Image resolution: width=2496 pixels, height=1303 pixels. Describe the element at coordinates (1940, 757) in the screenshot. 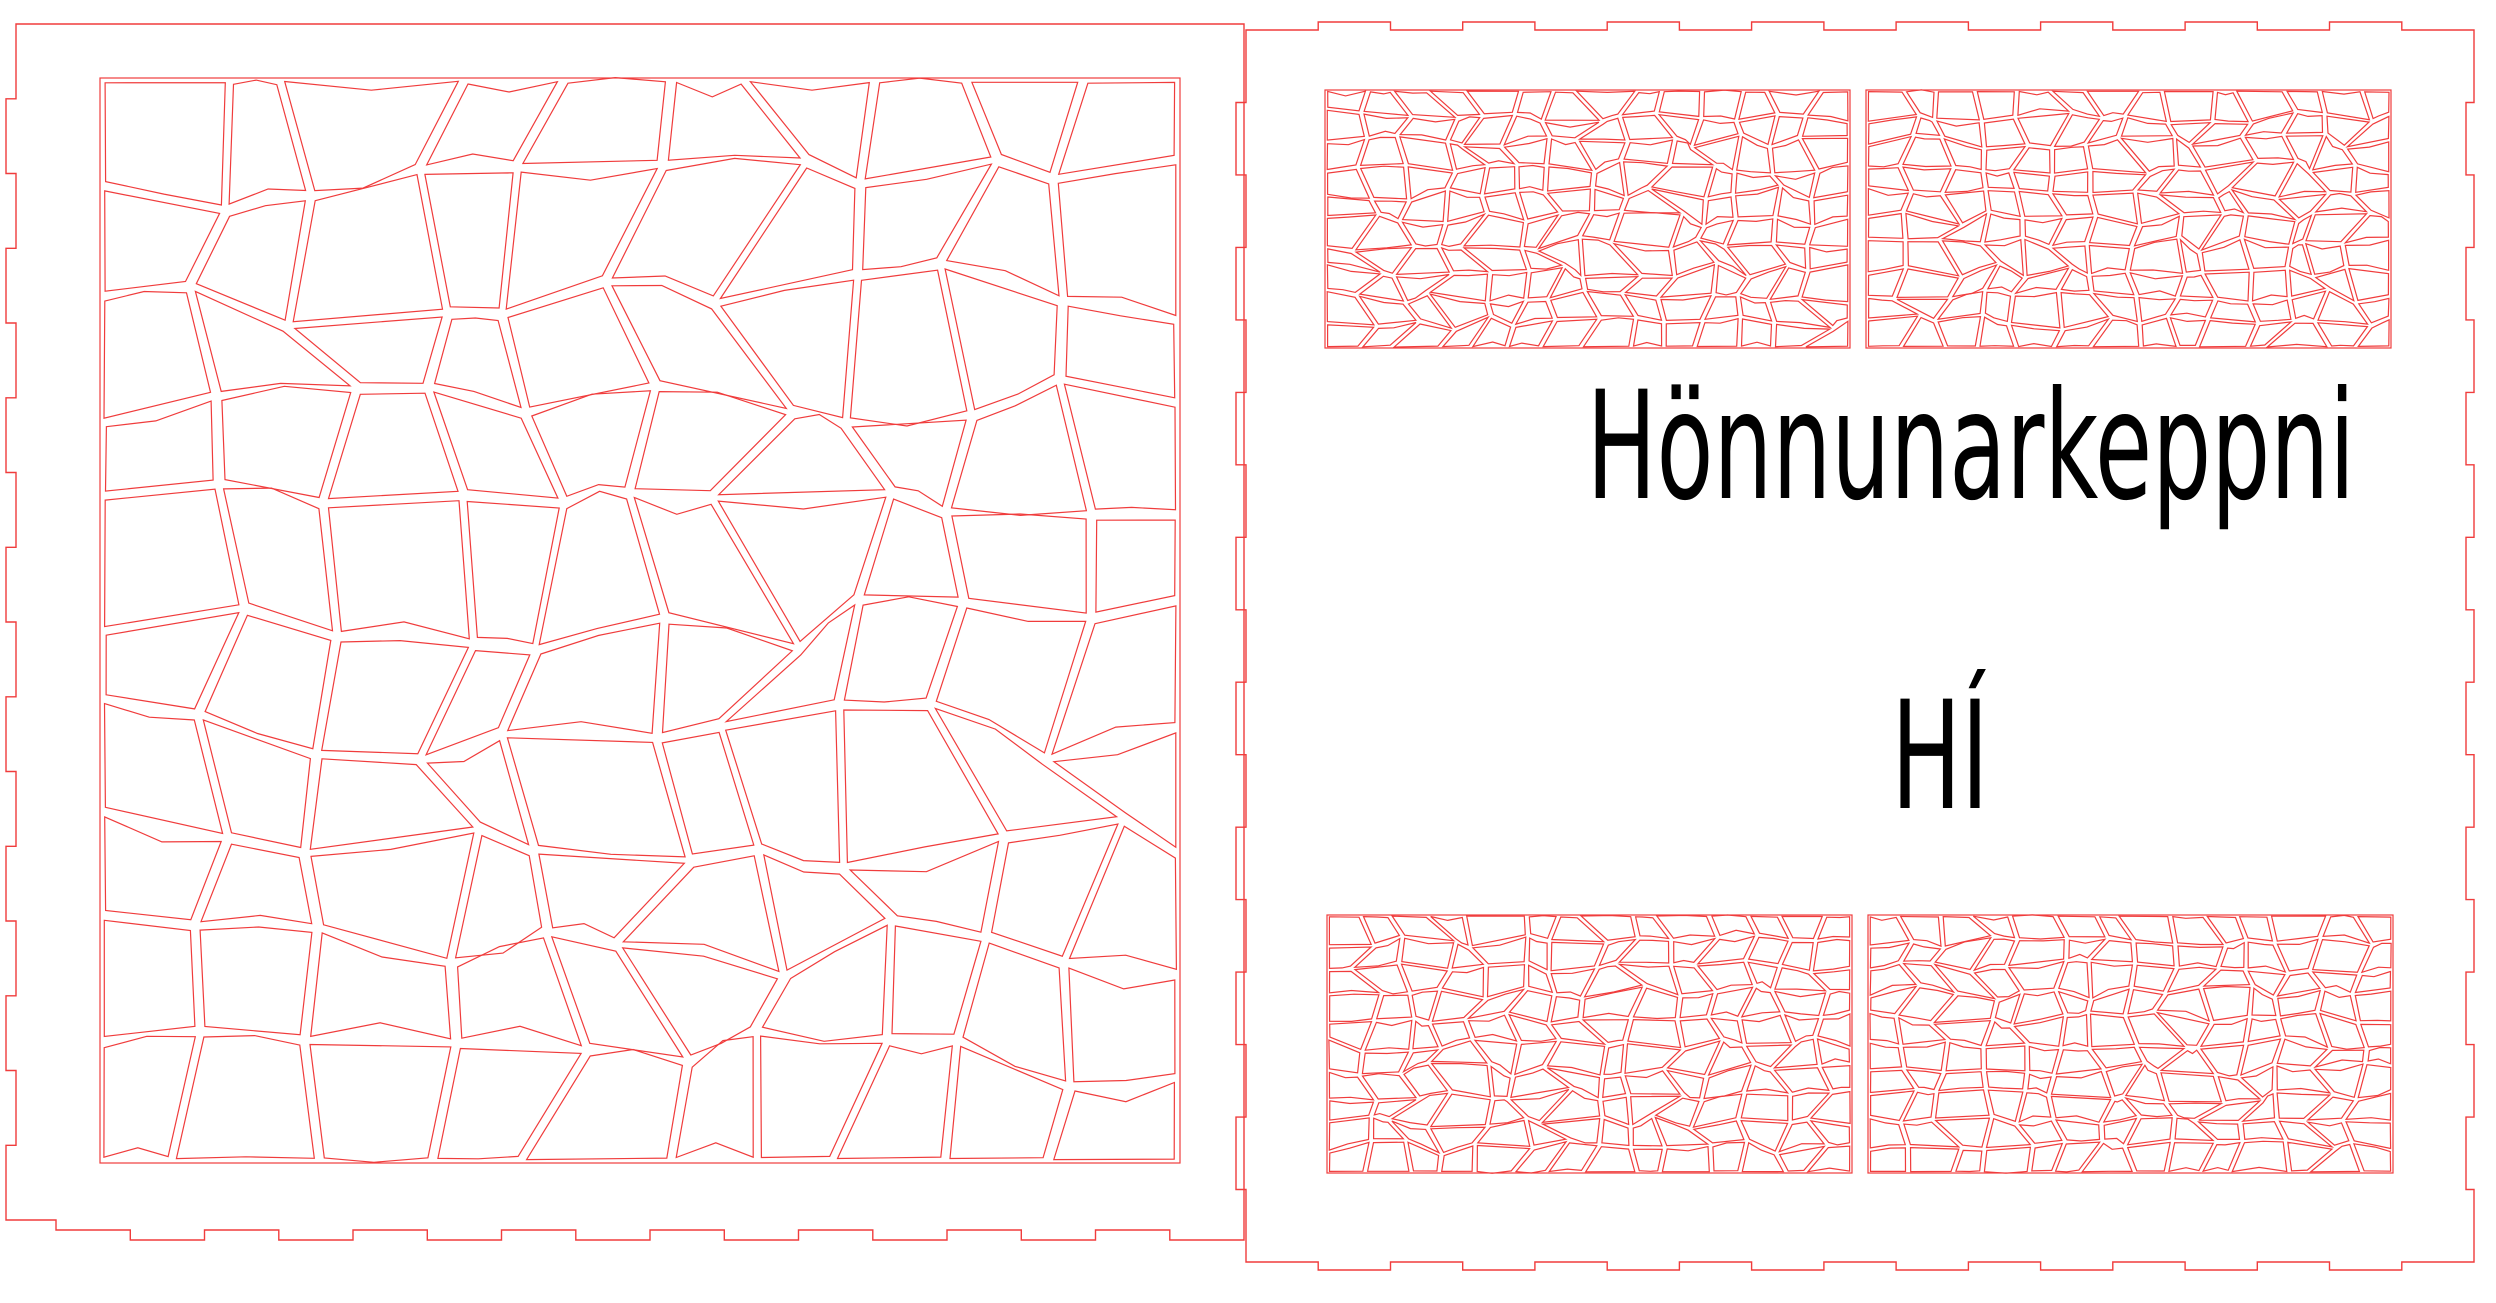

I see `title-line-2: HÍ` at that location.